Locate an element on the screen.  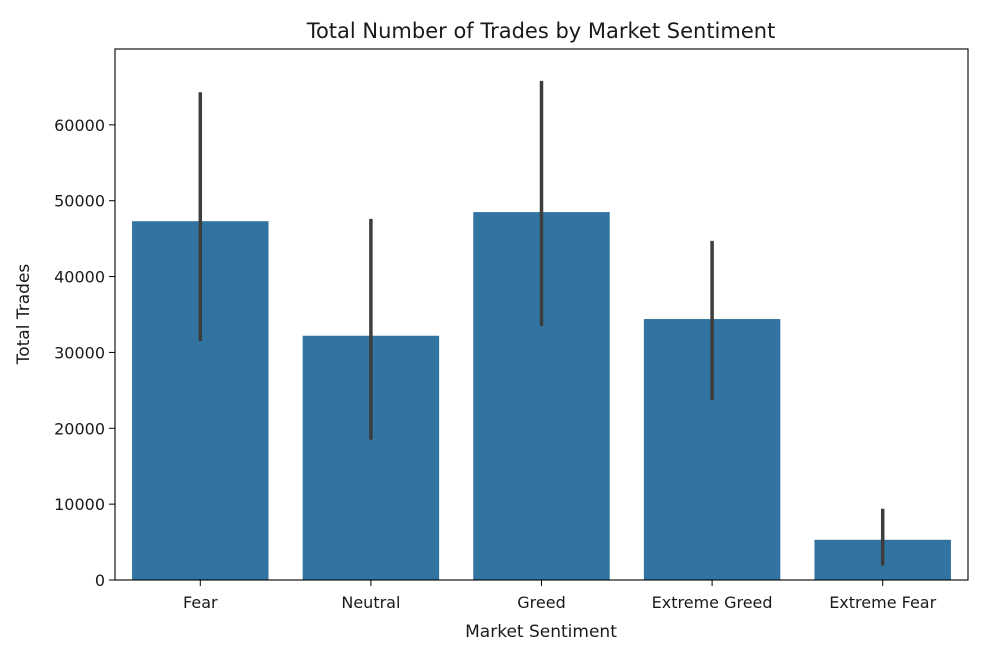
y-axis-ticks: 0 10000 20000 30000 40000 50000 60000 is located at coordinates (84, 353).